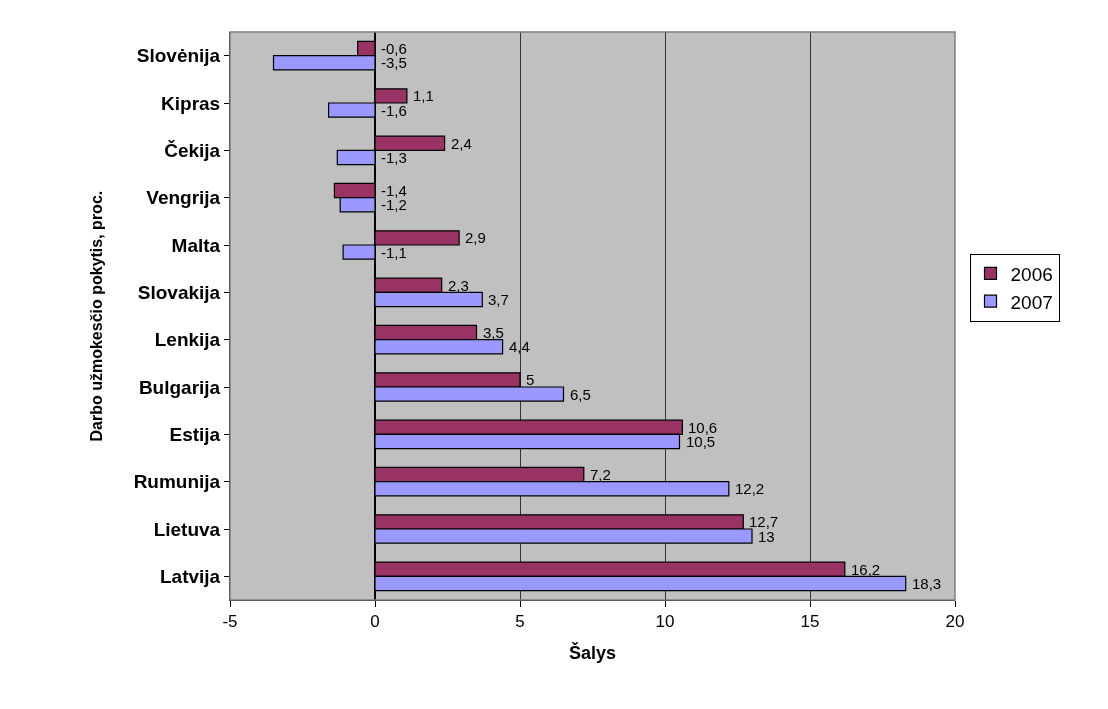 This screenshot has width=1108, height=709. What do you see at coordinates (592, 652) in the screenshot?
I see `x-axis-title: Šalys` at bounding box center [592, 652].